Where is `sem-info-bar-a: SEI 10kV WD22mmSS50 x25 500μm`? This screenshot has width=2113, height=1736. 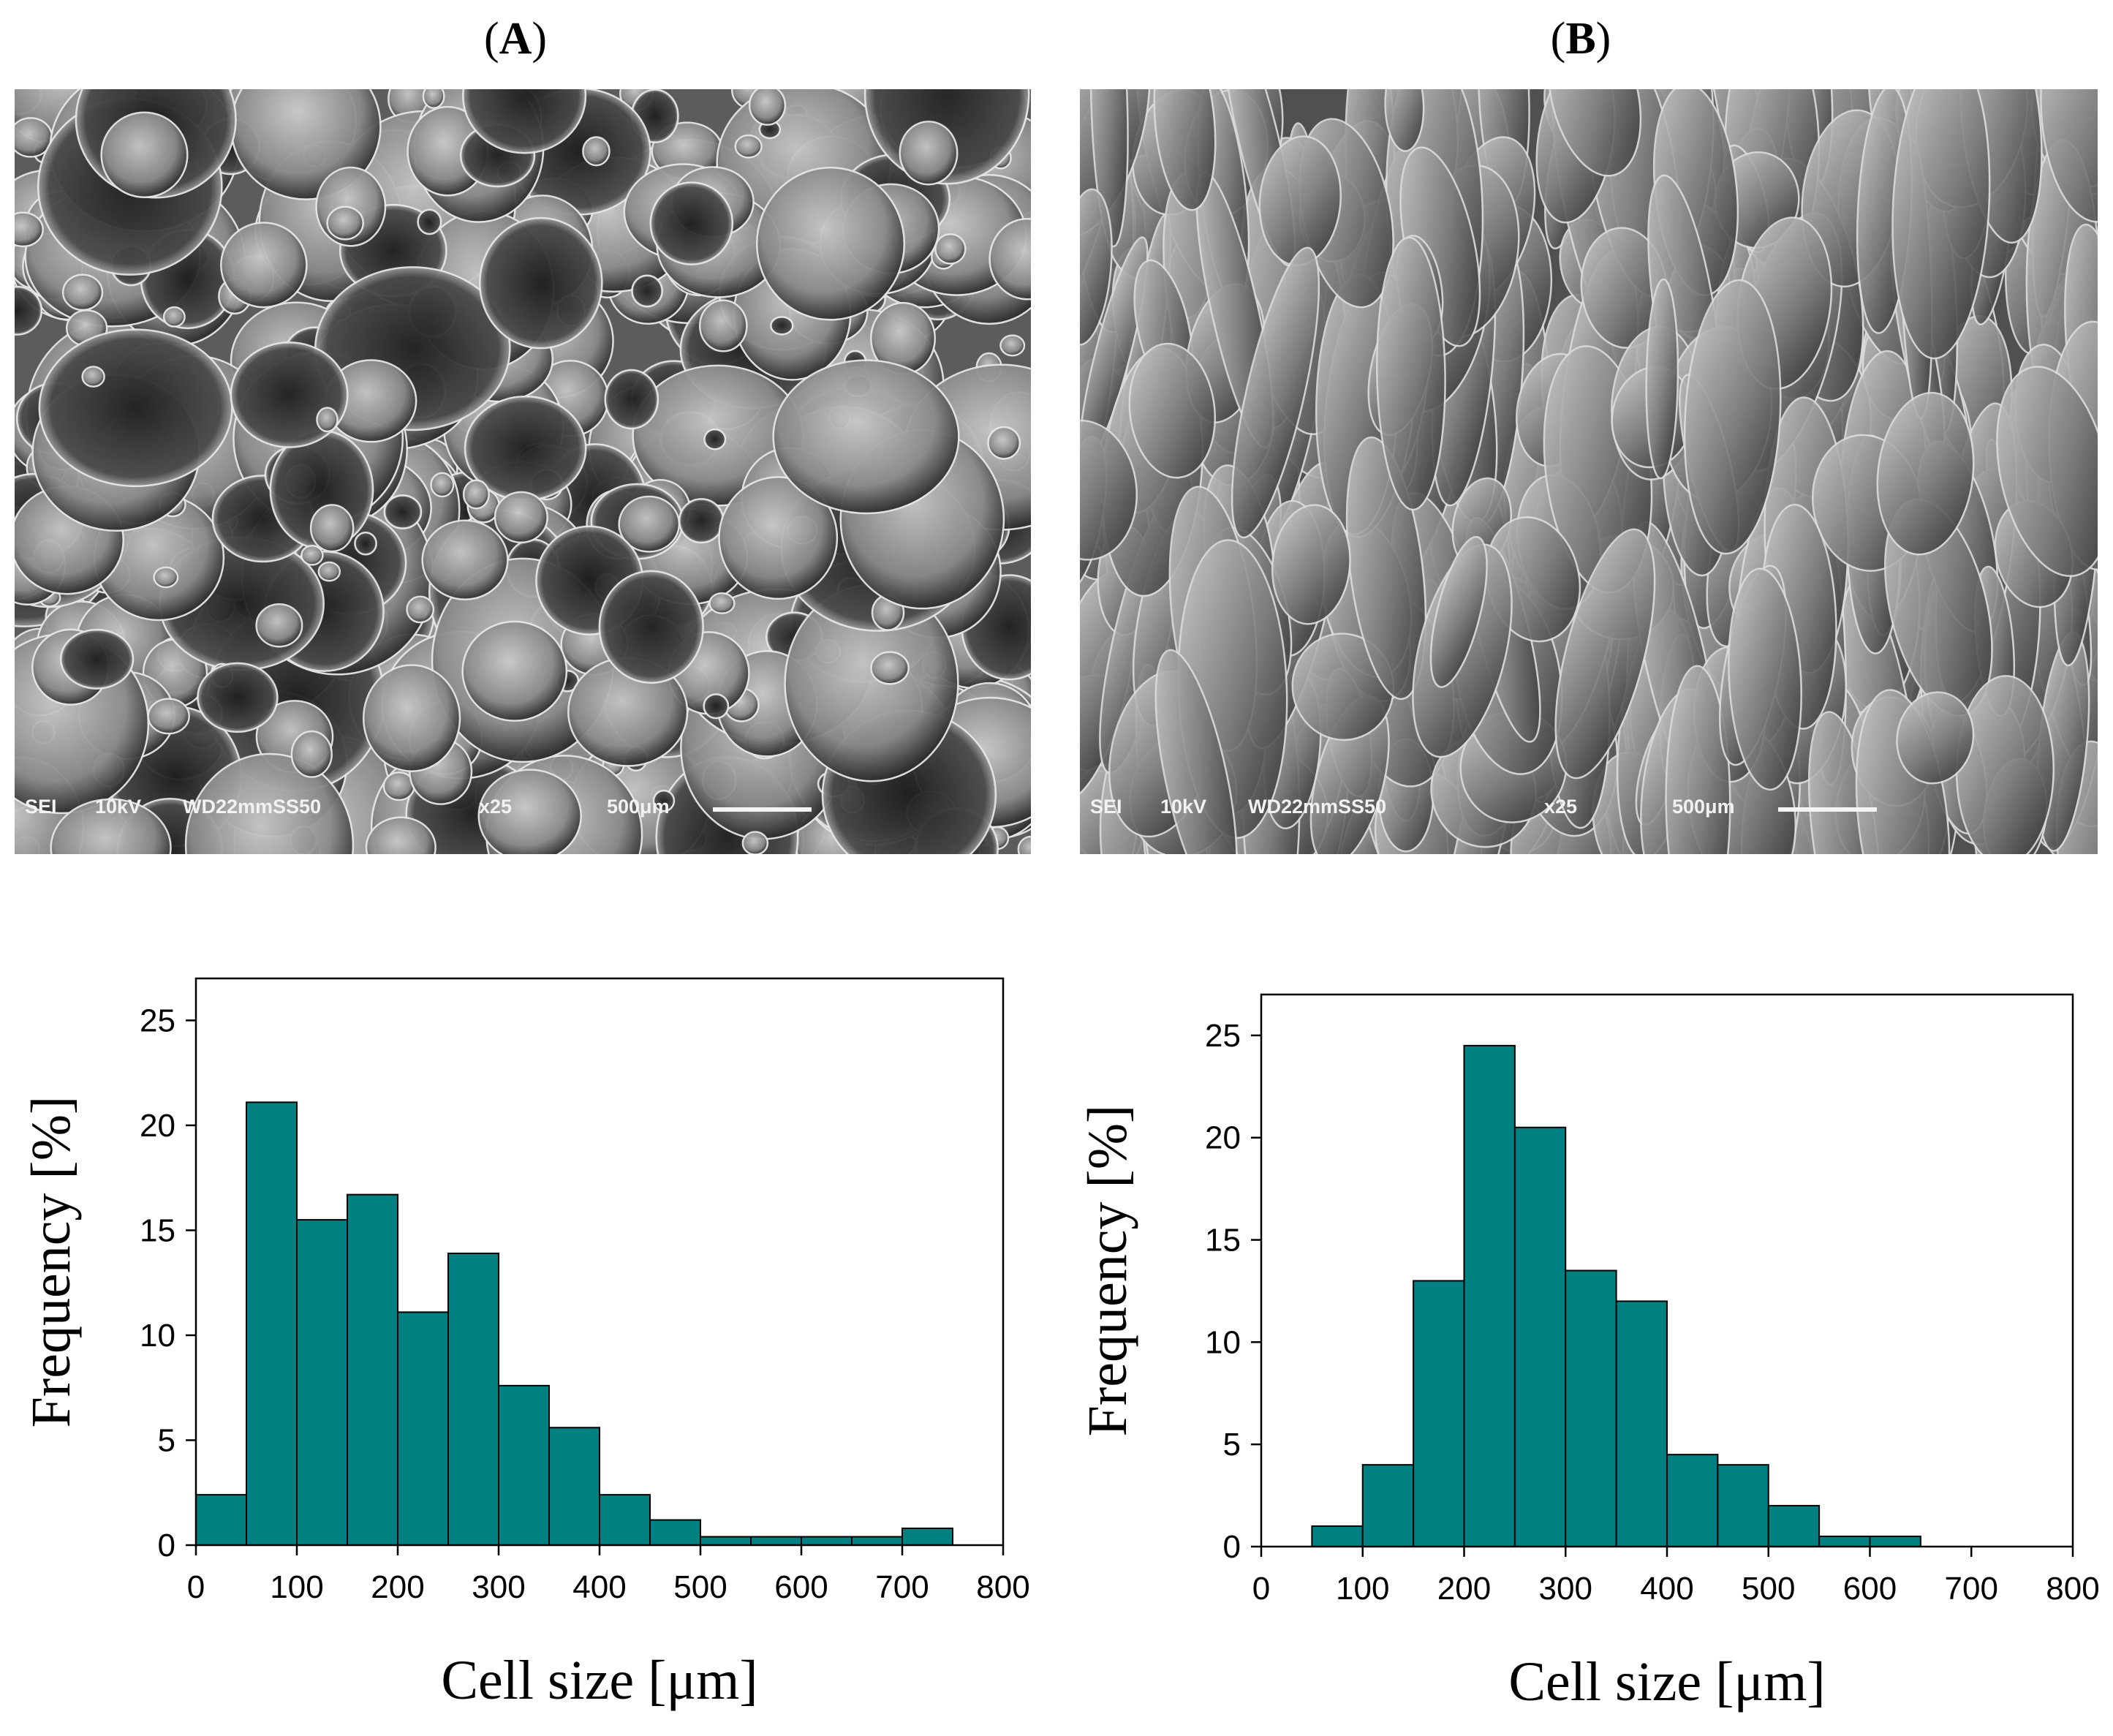 sem-info-bar-a: SEI 10kV WD22mmSS50 x25 500μm is located at coordinates (523, 811).